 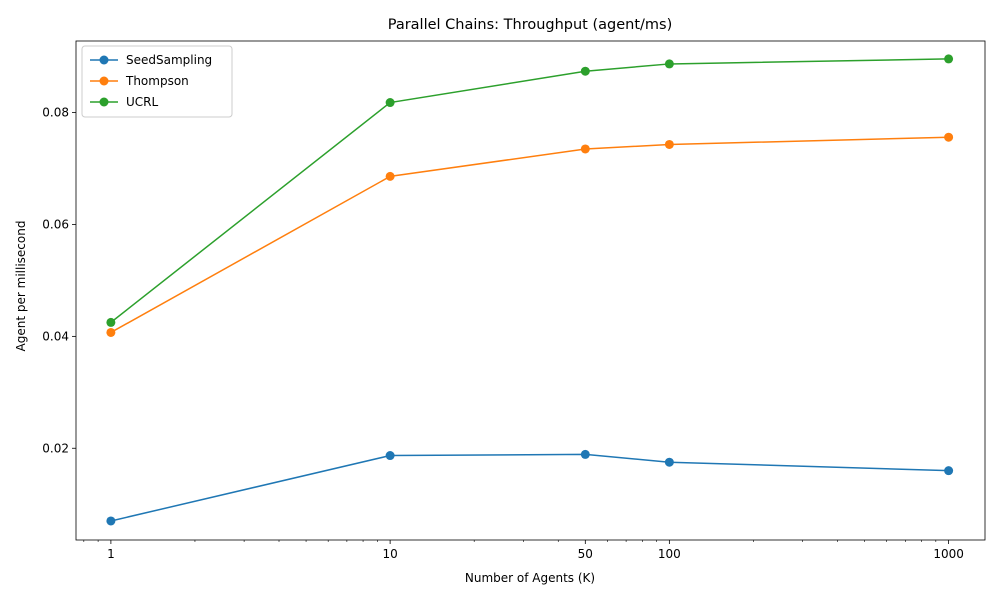 I want to click on x-tick-label: 50, so click(x=585, y=554).